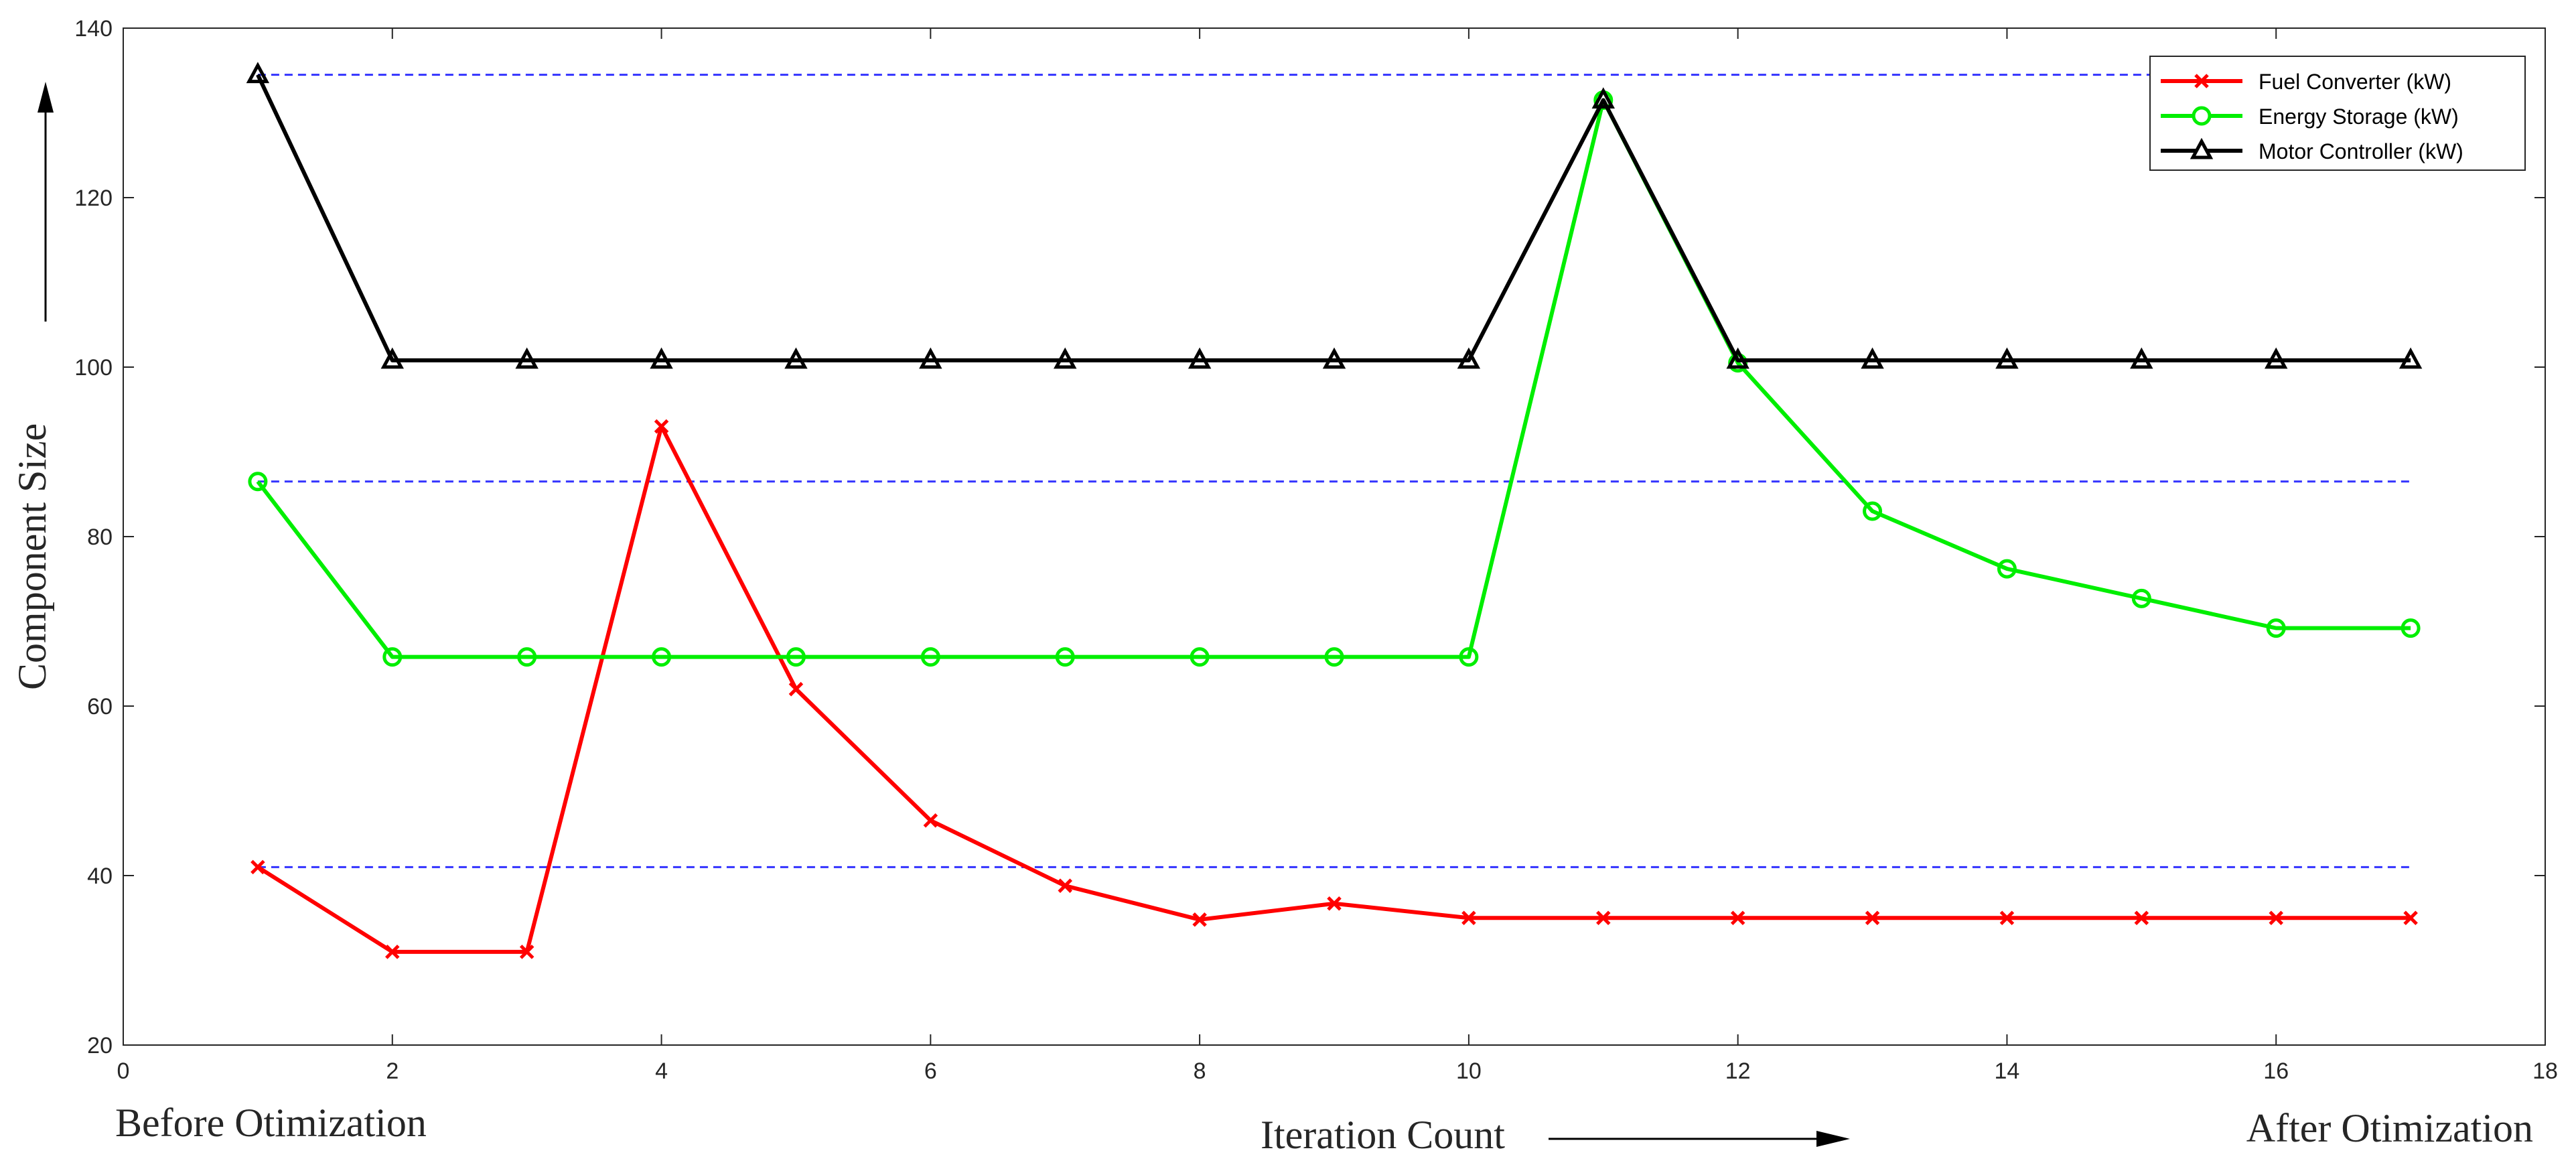 The width and height of the screenshot is (2576, 1171). What do you see at coordinates (2545, 1071) in the screenshot?
I see `x-tick-label: 18` at bounding box center [2545, 1071].